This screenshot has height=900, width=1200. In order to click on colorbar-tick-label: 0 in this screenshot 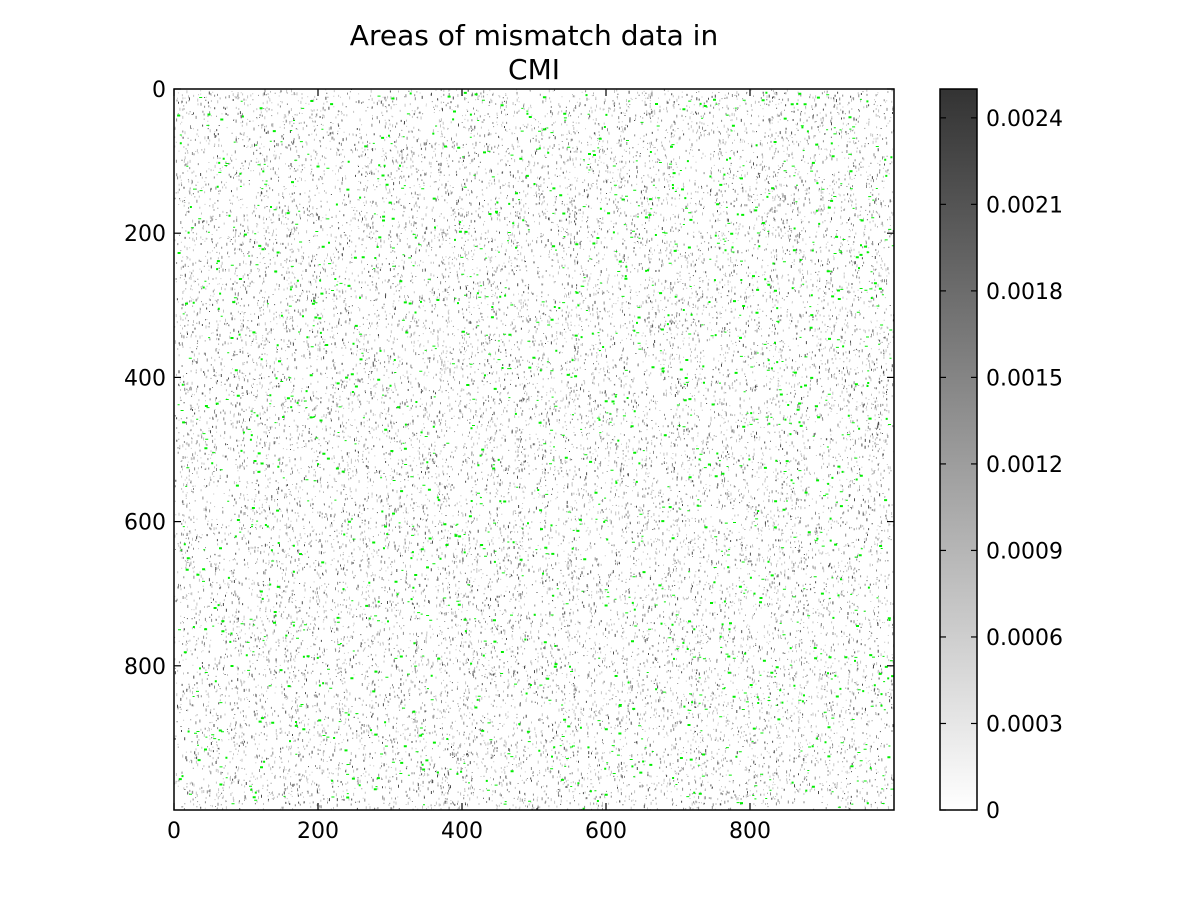, I will do `click(993, 811)`.